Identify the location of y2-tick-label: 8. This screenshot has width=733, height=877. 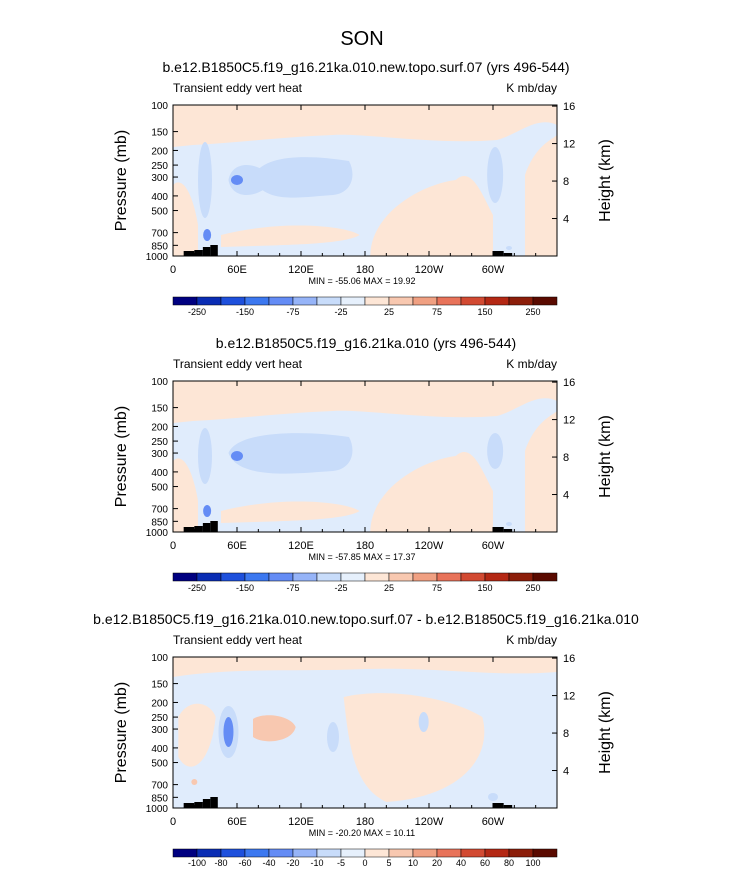
(566, 182).